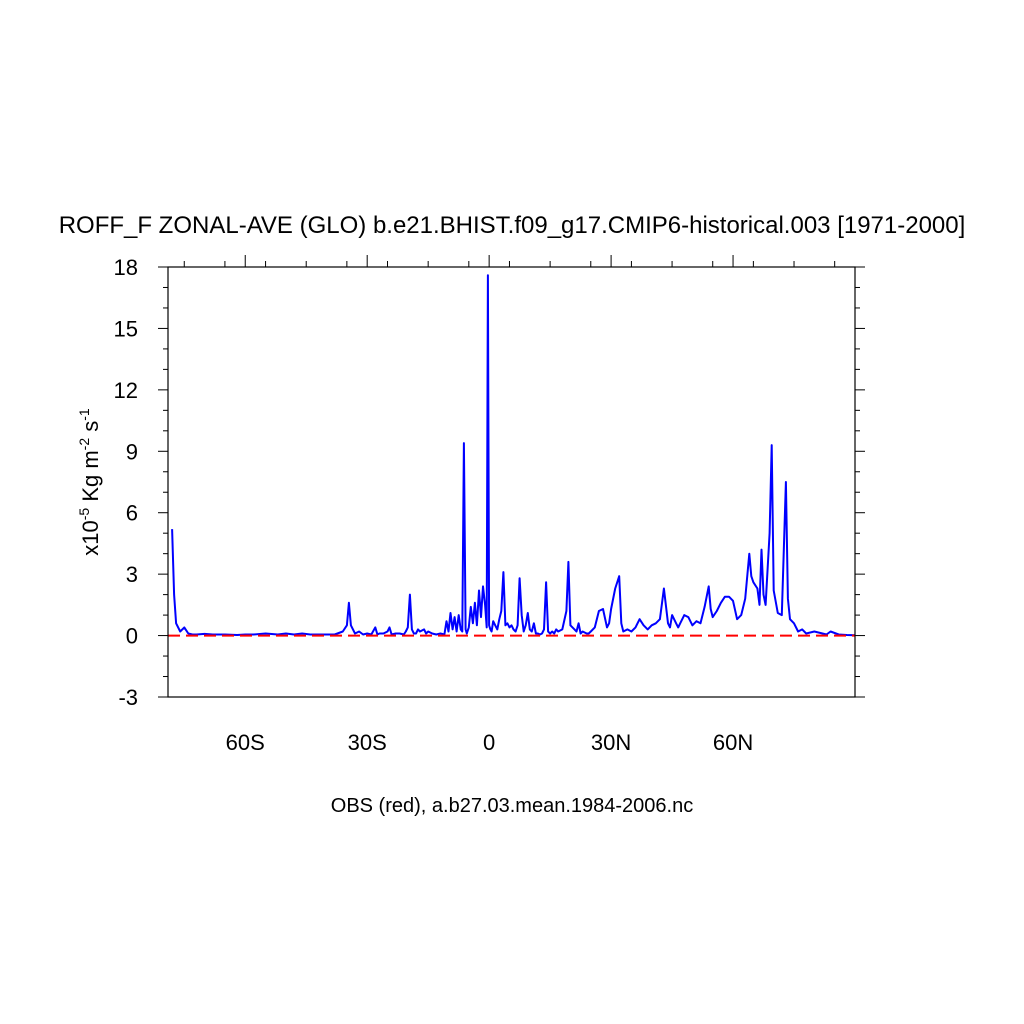 The image size is (1024, 1024). I want to click on y-tick-label: 3, so click(132, 574).